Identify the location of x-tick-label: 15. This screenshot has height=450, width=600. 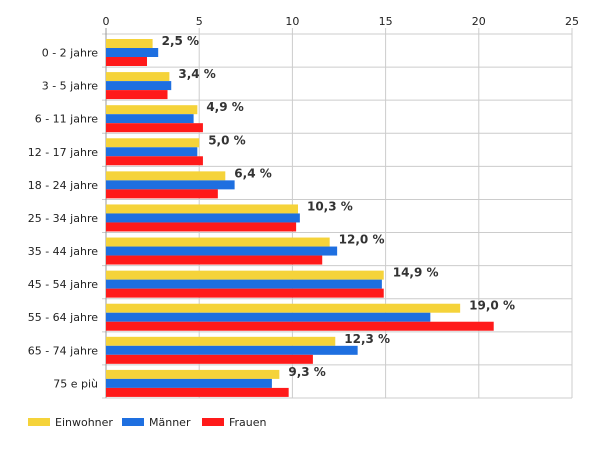
(386, 21).